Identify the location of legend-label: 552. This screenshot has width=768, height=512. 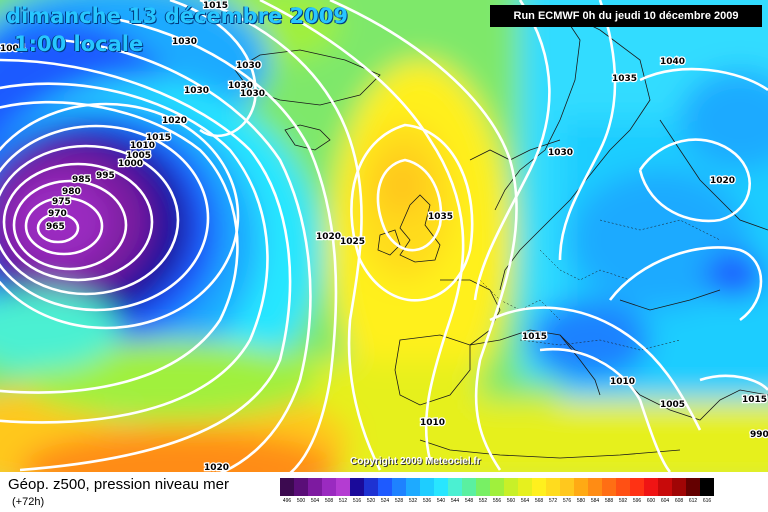
(483, 501).